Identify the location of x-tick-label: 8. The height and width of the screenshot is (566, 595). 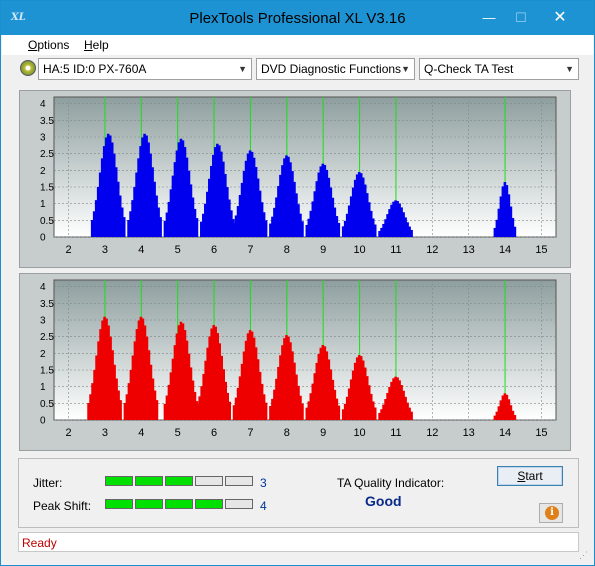
(287, 250).